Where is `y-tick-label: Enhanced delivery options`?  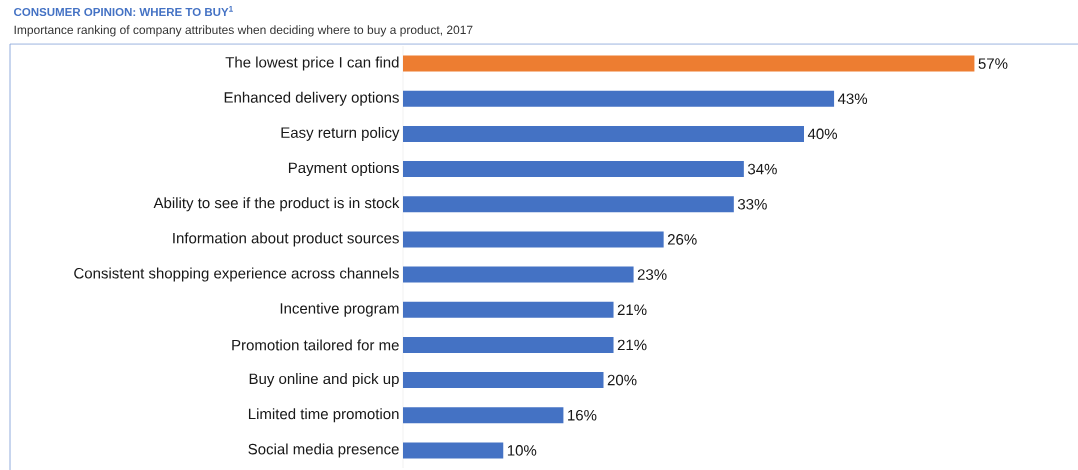
y-tick-label: Enhanced delivery options is located at coordinates (311, 98).